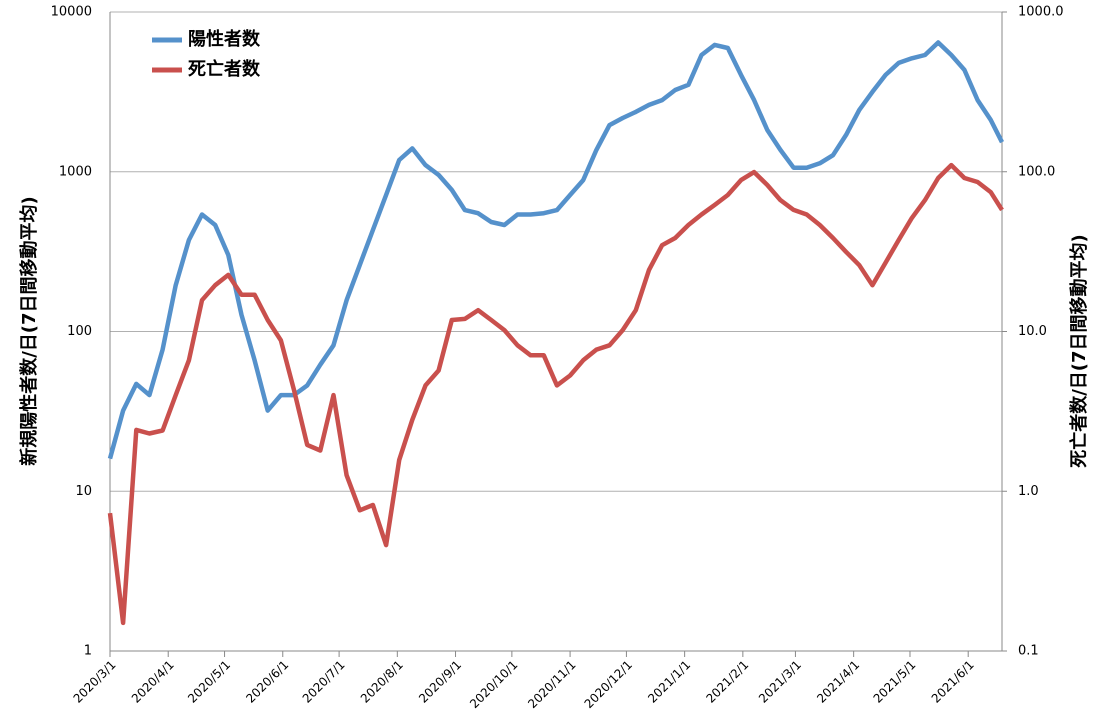 This screenshot has height=718, width=1101. What do you see at coordinates (1036, 171) in the screenshot?
I see `y2-tick-label: 100.0` at bounding box center [1036, 171].